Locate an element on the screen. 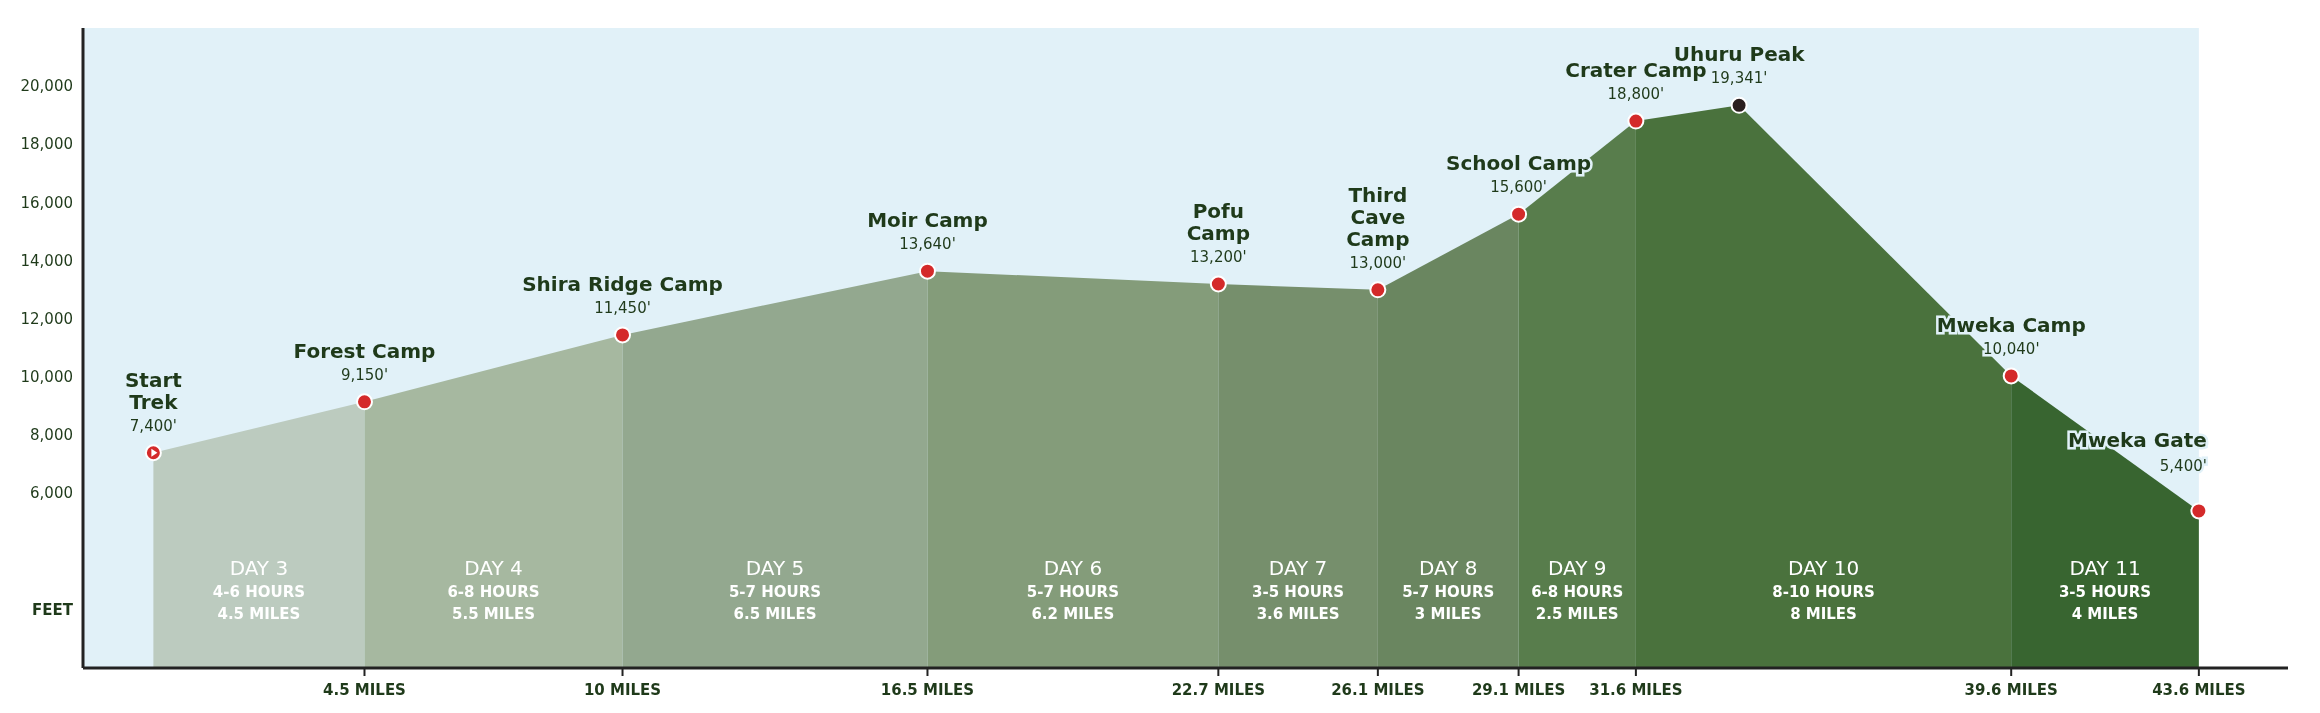 Image resolution: width=2320 pixels, height=713 pixels. x-tick-label: 39.6 MILES is located at coordinates (2011, 690).